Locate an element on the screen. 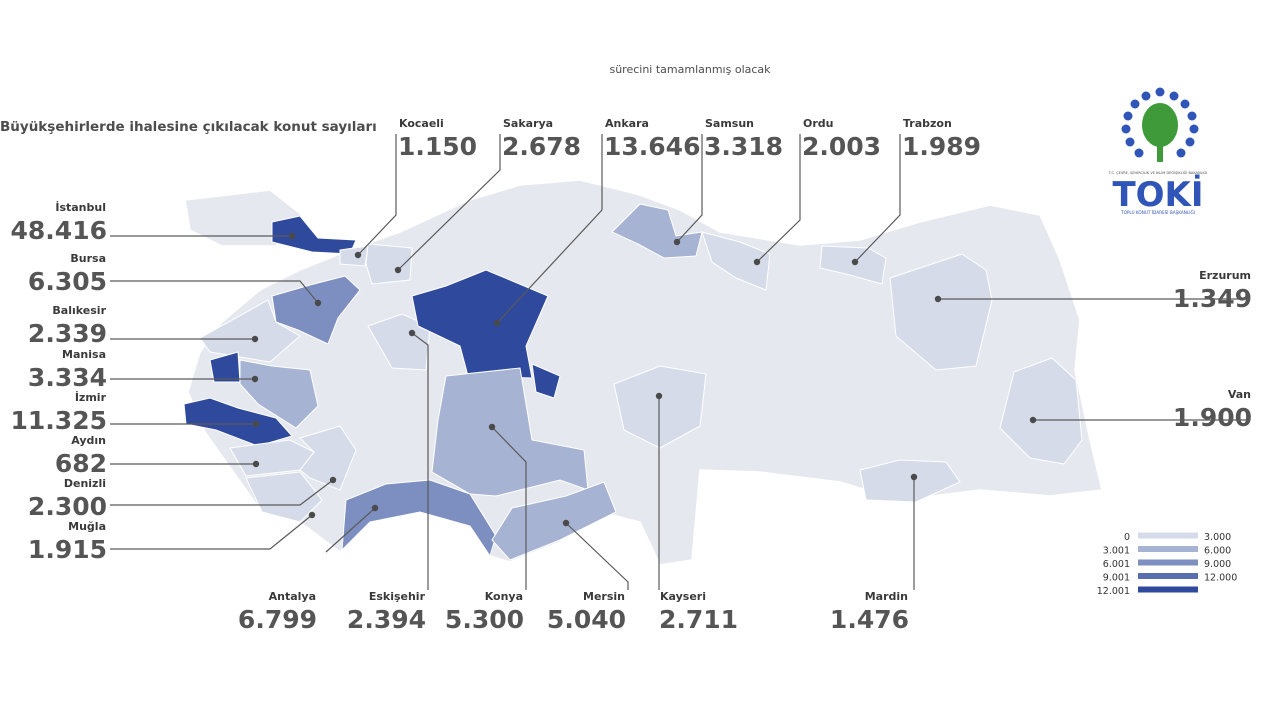 Image resolution: width=1280 pixels, height=720 pixels. legend-from: 3.001 is located at coordinates (1116, 551).